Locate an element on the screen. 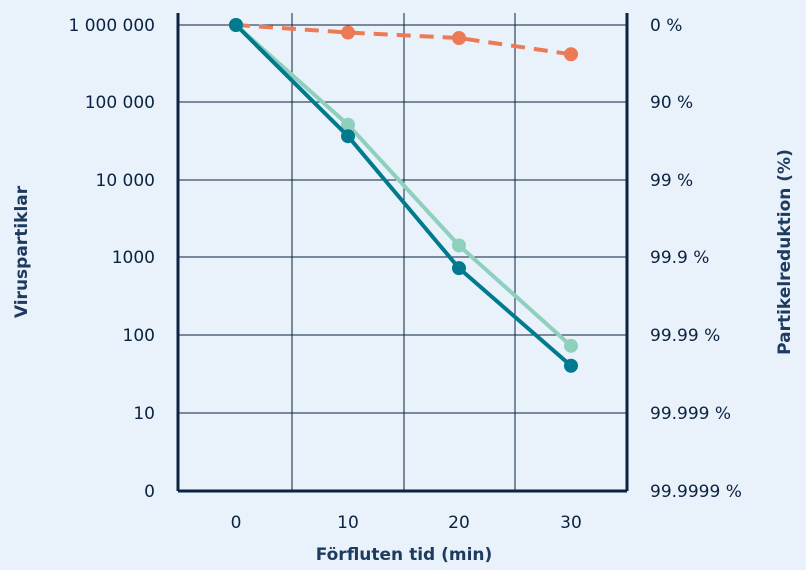  y2-tick-label: 99 % is located at coordinates (671, 181).